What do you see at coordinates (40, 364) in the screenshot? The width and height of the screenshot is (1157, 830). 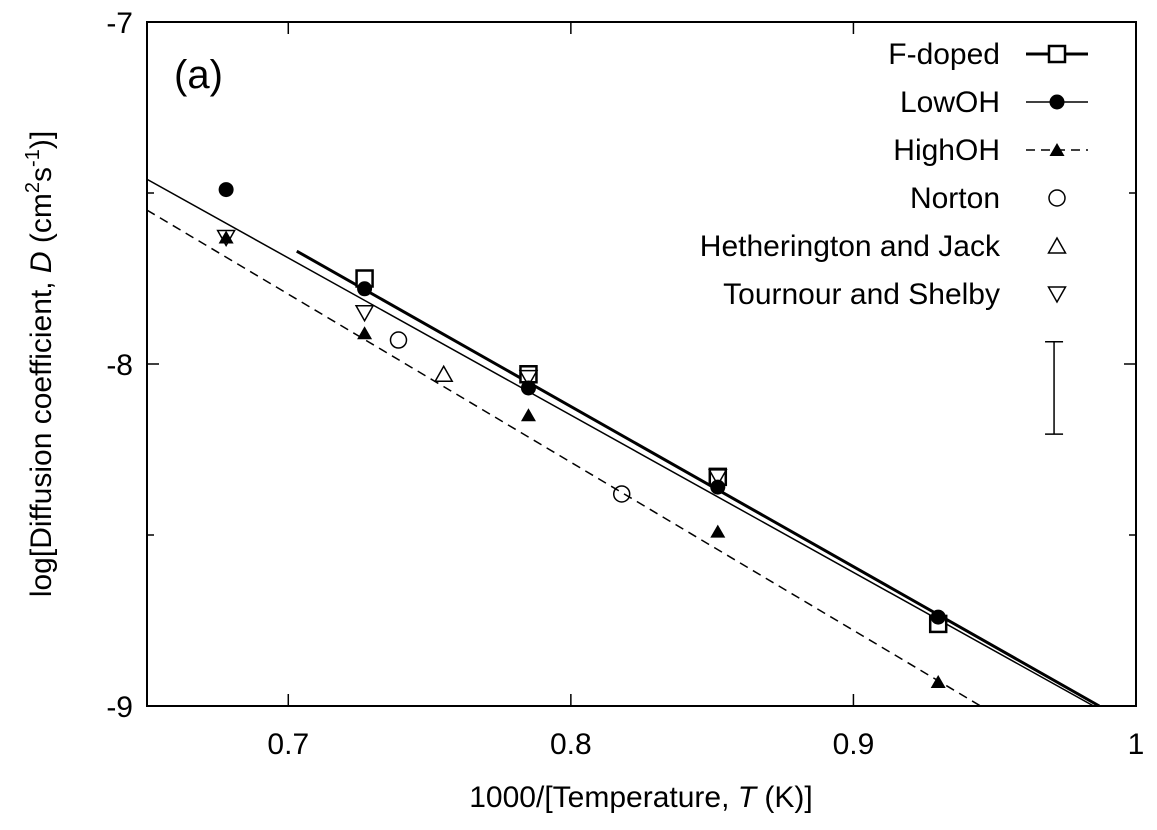 I see `y-axis-label: log[Diffusion coefficient, D (cm2s-1)]` at bounding box center [40, 364].